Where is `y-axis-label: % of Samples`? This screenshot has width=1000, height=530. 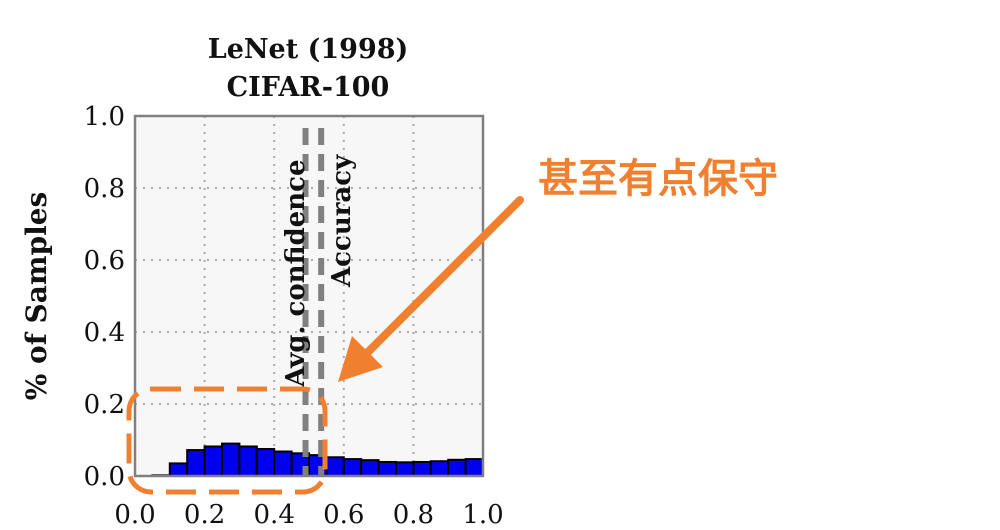 y-axis-label: % of Samples is located at coordinates (36, 296).